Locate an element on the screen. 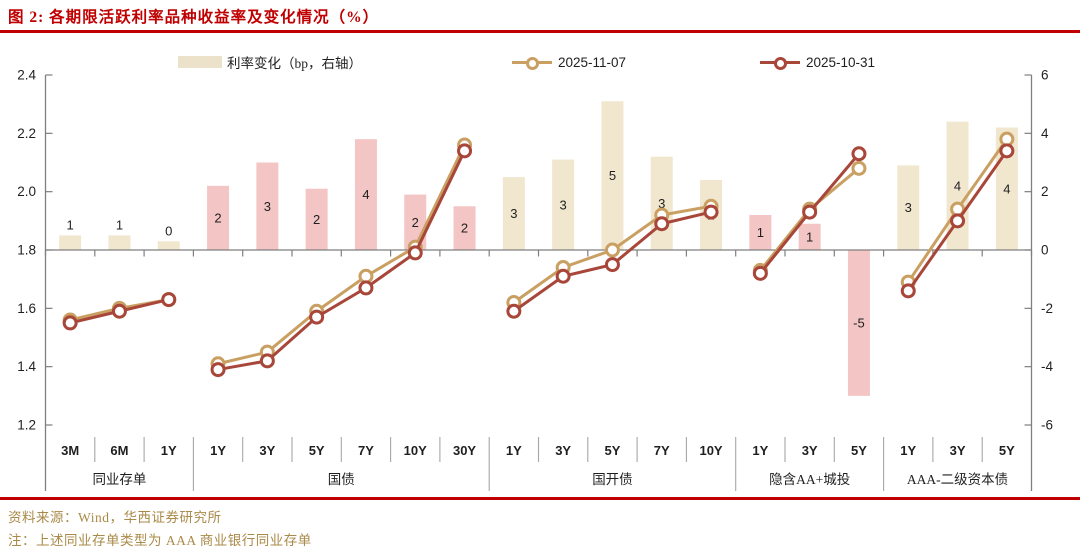 The width and height of the screenshot is (1080, 556). left-axis-tick-label: 2.4 is located at coordinates (26, 75).